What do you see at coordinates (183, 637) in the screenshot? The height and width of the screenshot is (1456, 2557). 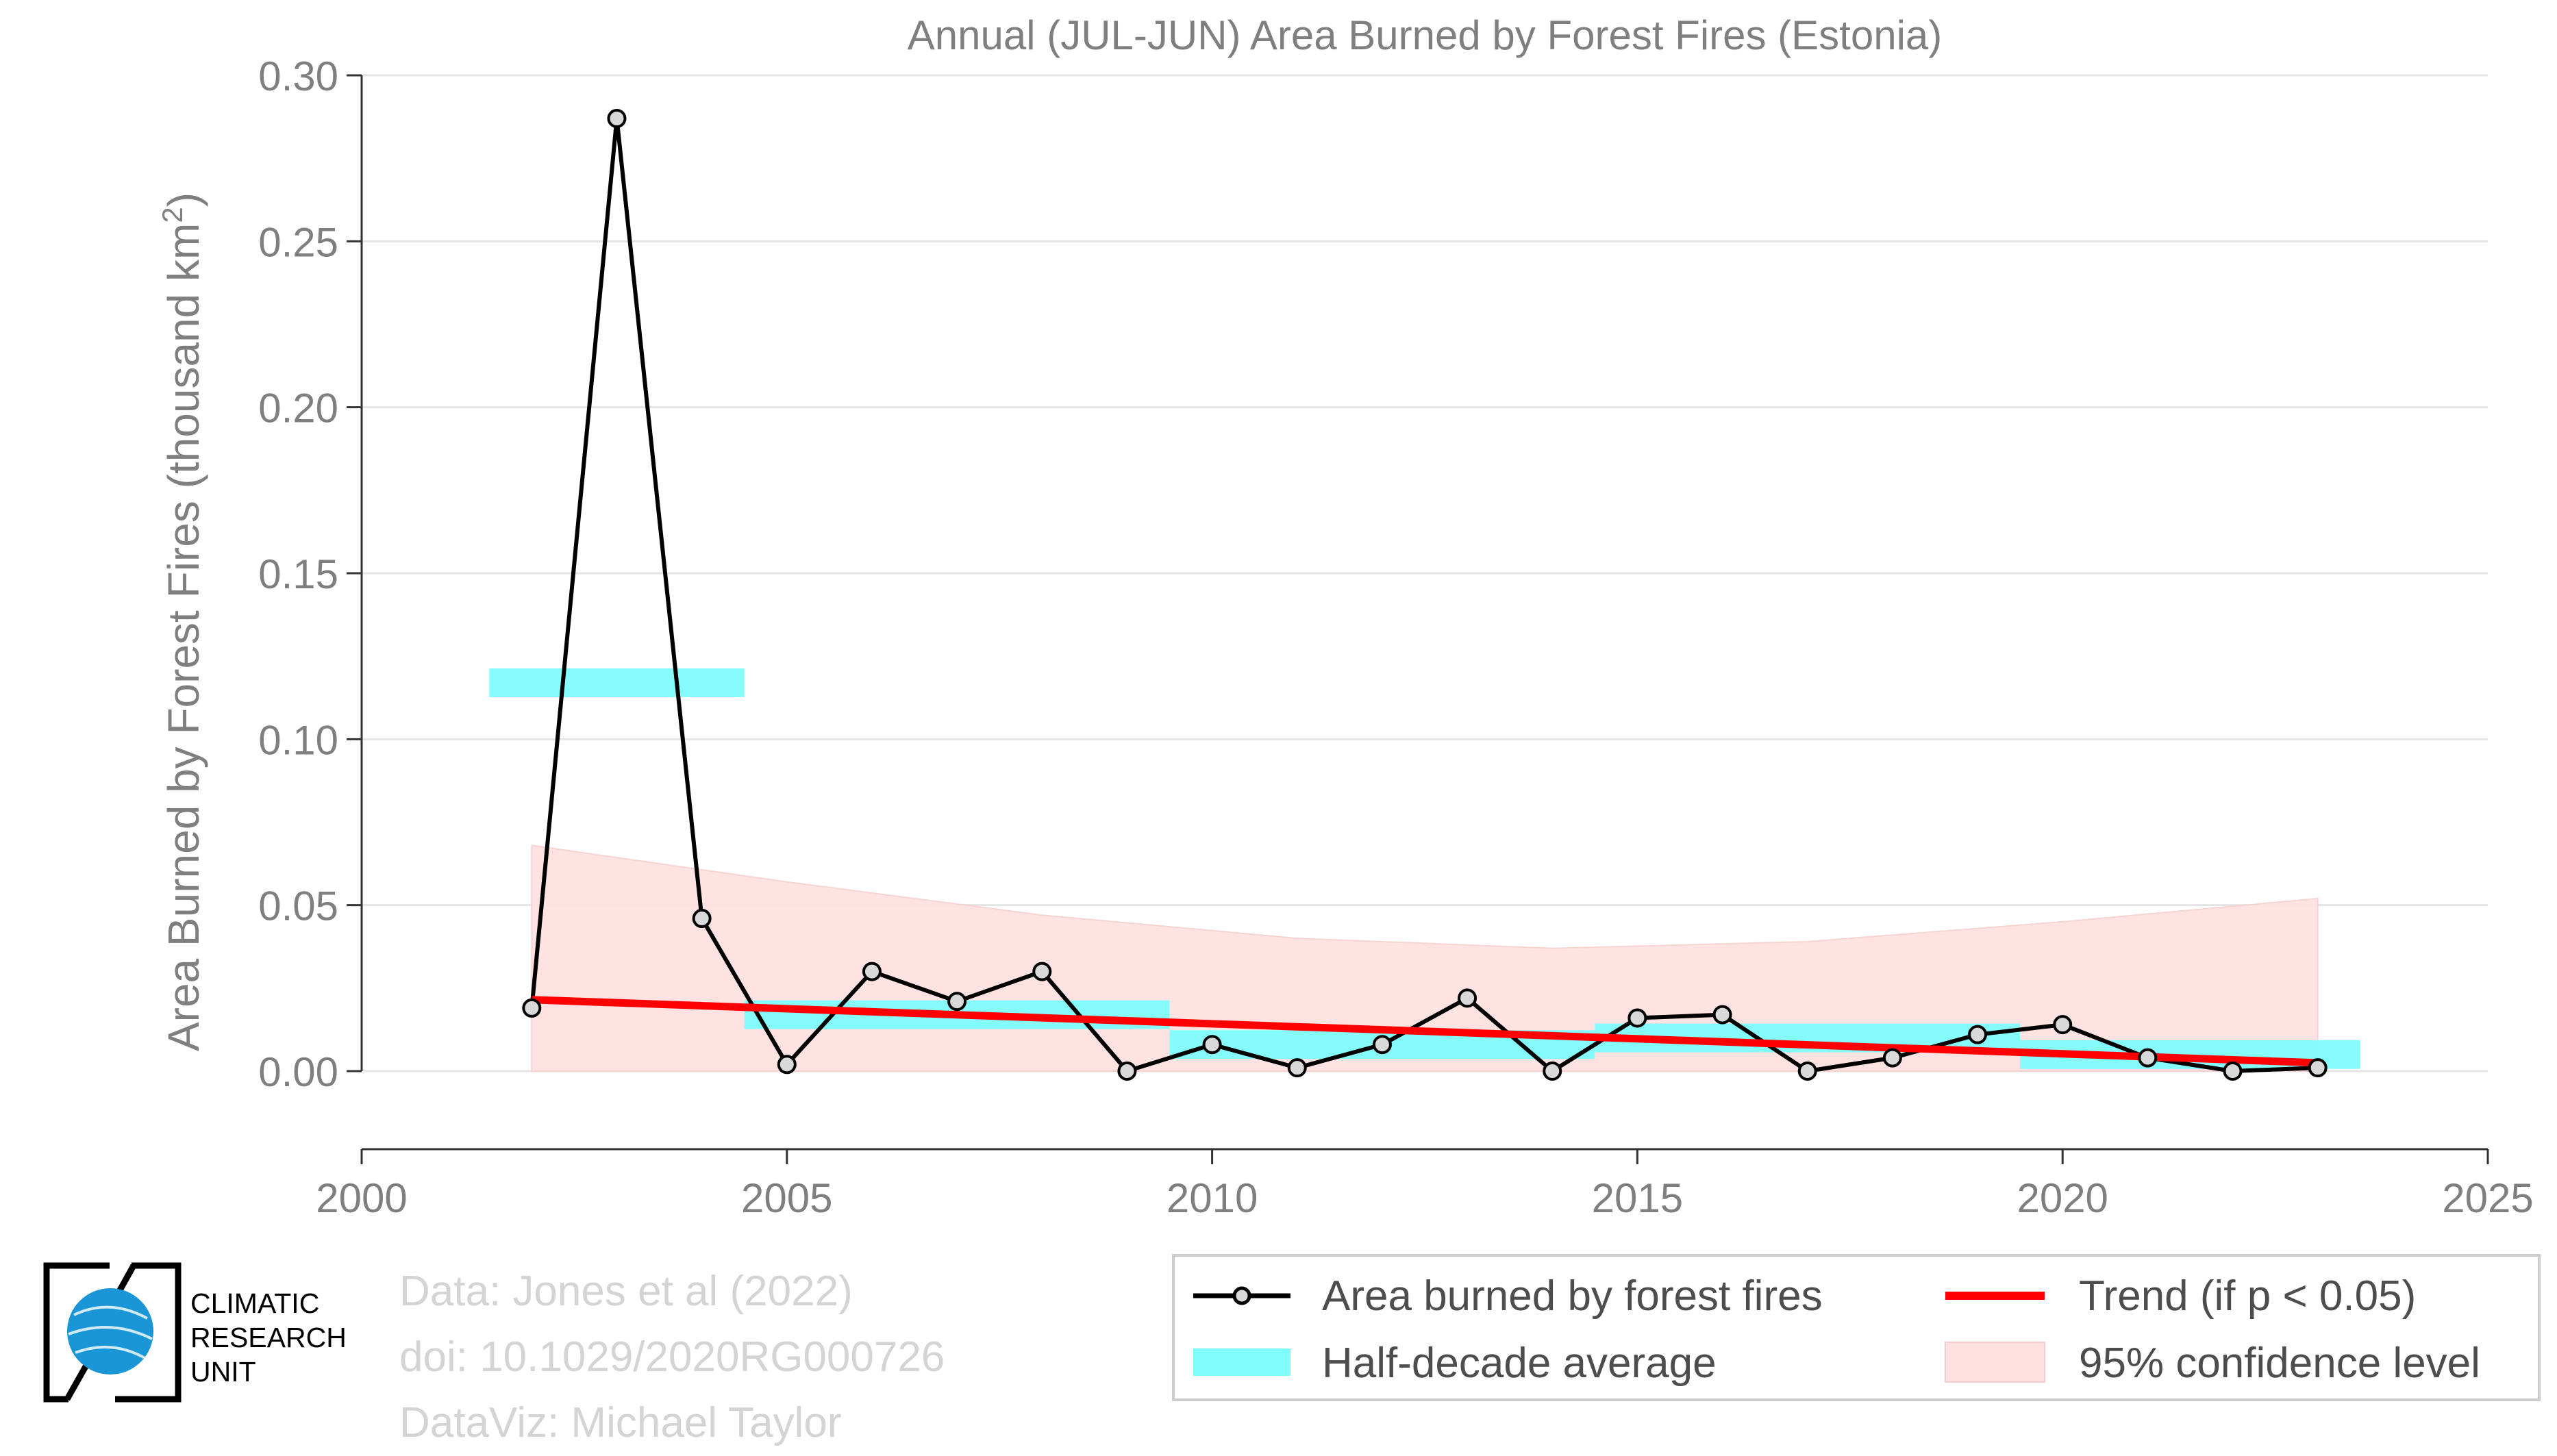 I see `y-axis-label-main: Area Burned by Forest Fires (thousand km` at bounding box center [183, 637].